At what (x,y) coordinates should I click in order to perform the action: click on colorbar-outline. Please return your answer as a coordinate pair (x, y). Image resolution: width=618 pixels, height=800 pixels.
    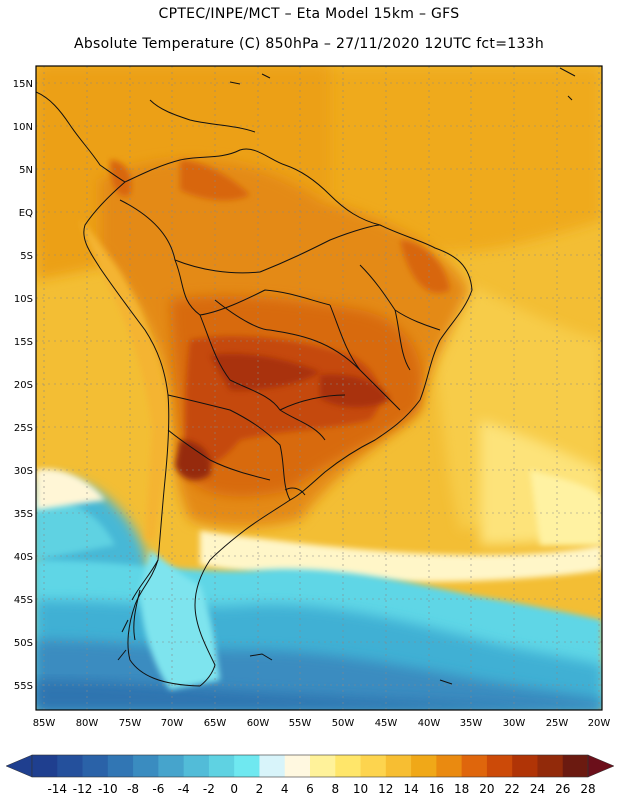
    Looking at the image, I should click on (310, 766).